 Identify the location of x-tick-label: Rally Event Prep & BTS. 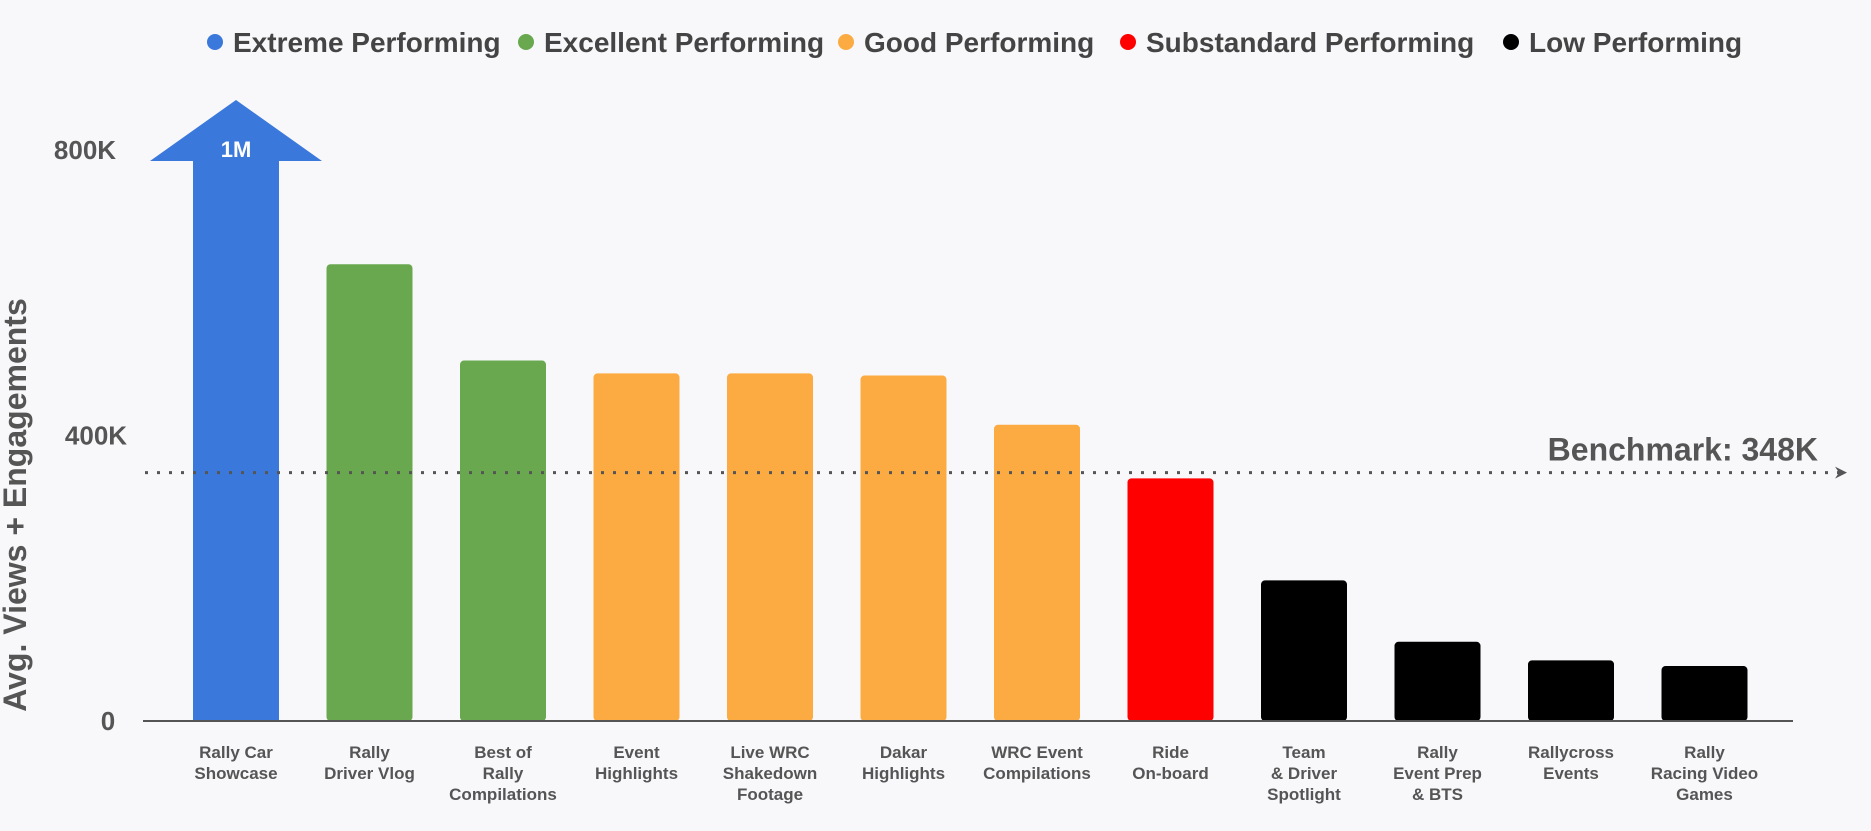
(1437, 773).